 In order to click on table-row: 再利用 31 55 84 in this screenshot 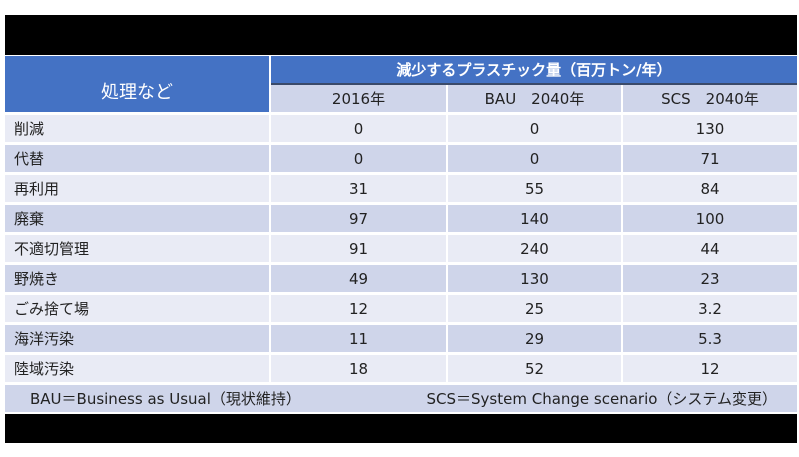, I will do `click(401, 189)`.